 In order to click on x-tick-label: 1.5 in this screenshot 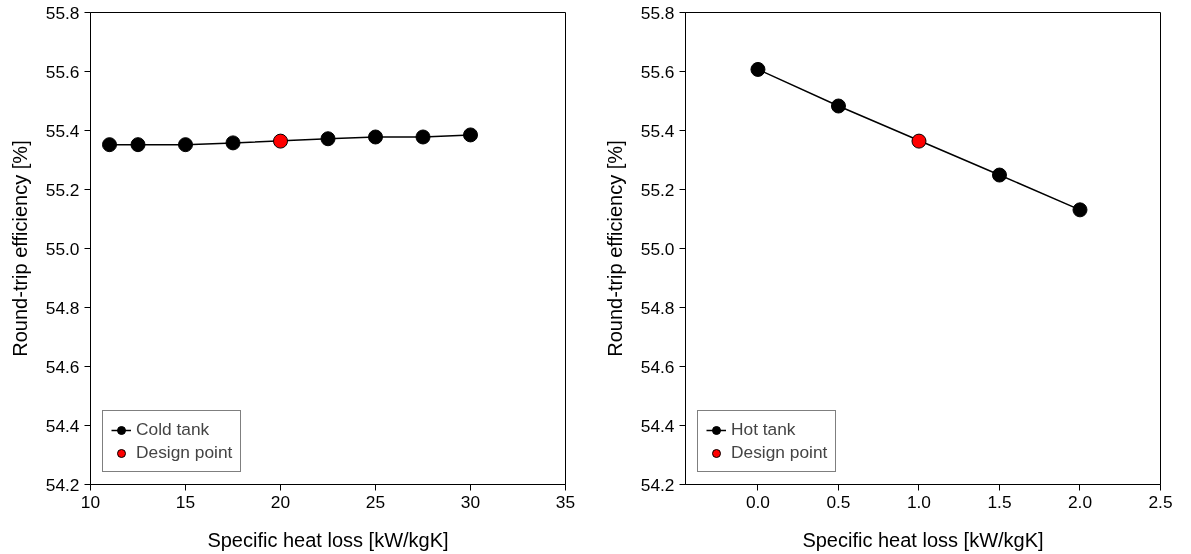, I will do `click(999, 501)`.